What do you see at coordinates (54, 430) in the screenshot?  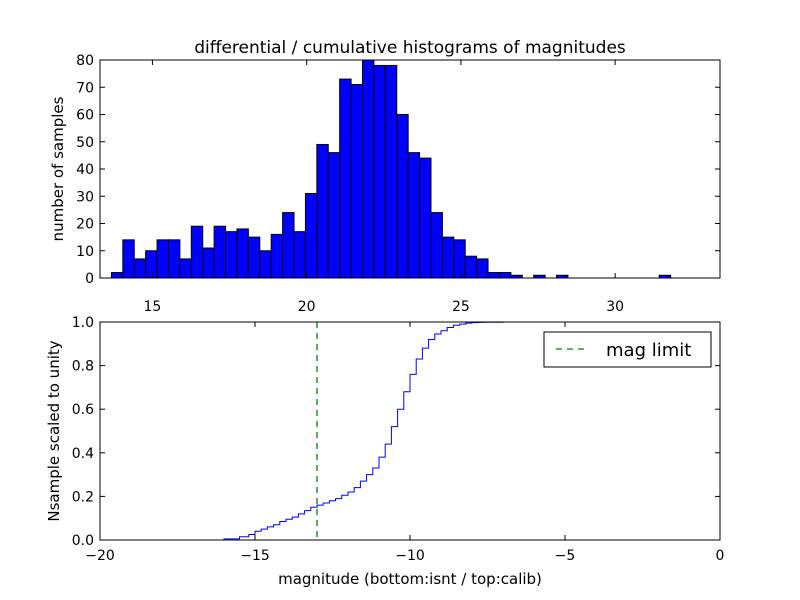 I see `bottom-y-axis-label: Nsample scaled to unity` at bounding box center [54, 430].